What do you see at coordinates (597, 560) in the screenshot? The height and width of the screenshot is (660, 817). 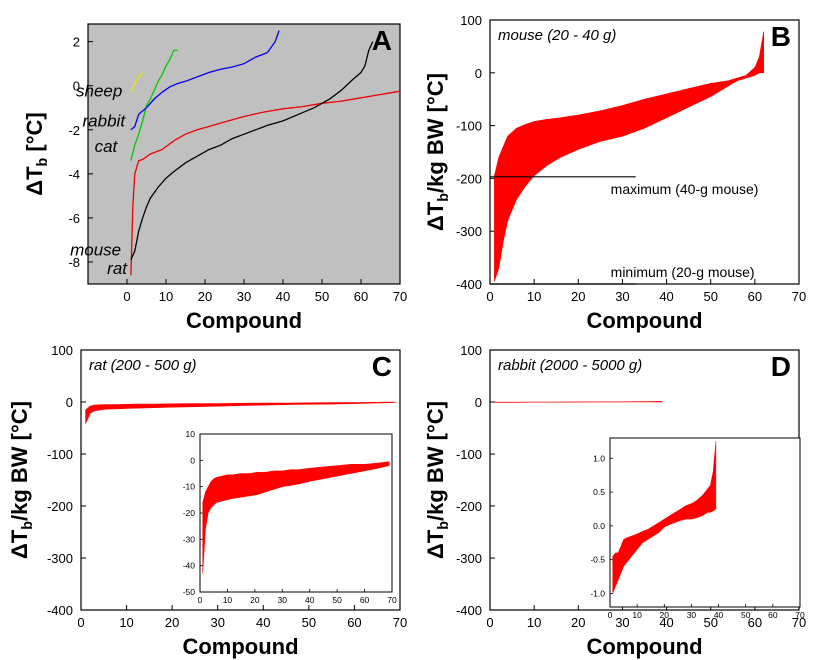 I see `inset-y-tick-label: -0.5` at bounding box center [597, 560].